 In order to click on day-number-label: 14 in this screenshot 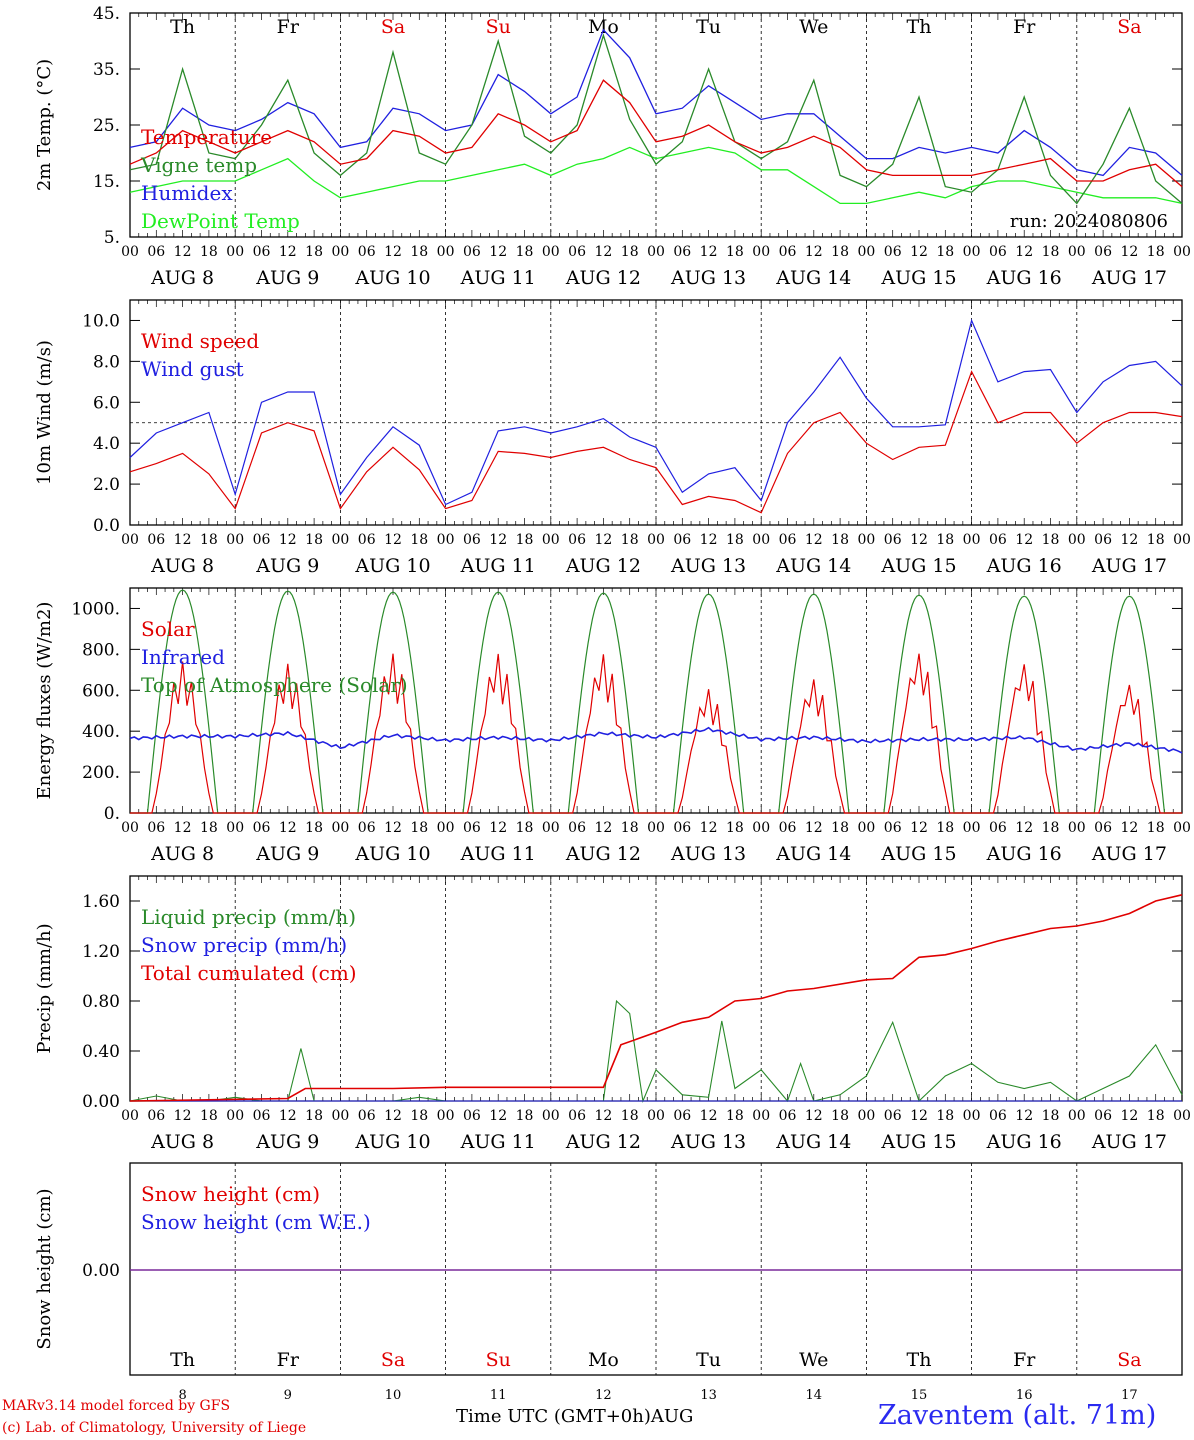, I will do `click(814, 1395)`.